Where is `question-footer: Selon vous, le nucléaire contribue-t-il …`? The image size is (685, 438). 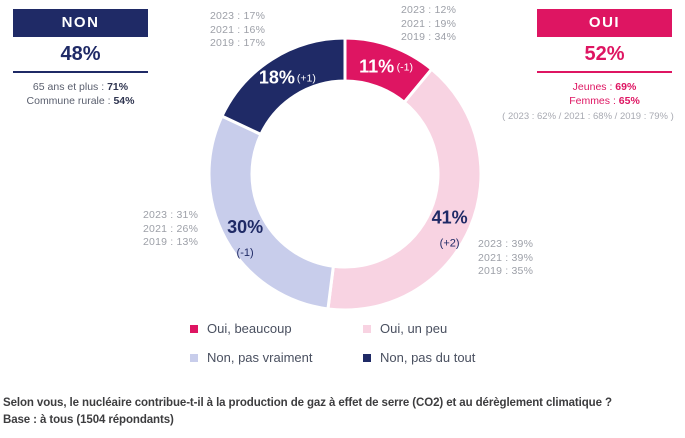 question-footer: Selon vous, le nucléaire contribue-t-il … is located at coordinates (307, 411).